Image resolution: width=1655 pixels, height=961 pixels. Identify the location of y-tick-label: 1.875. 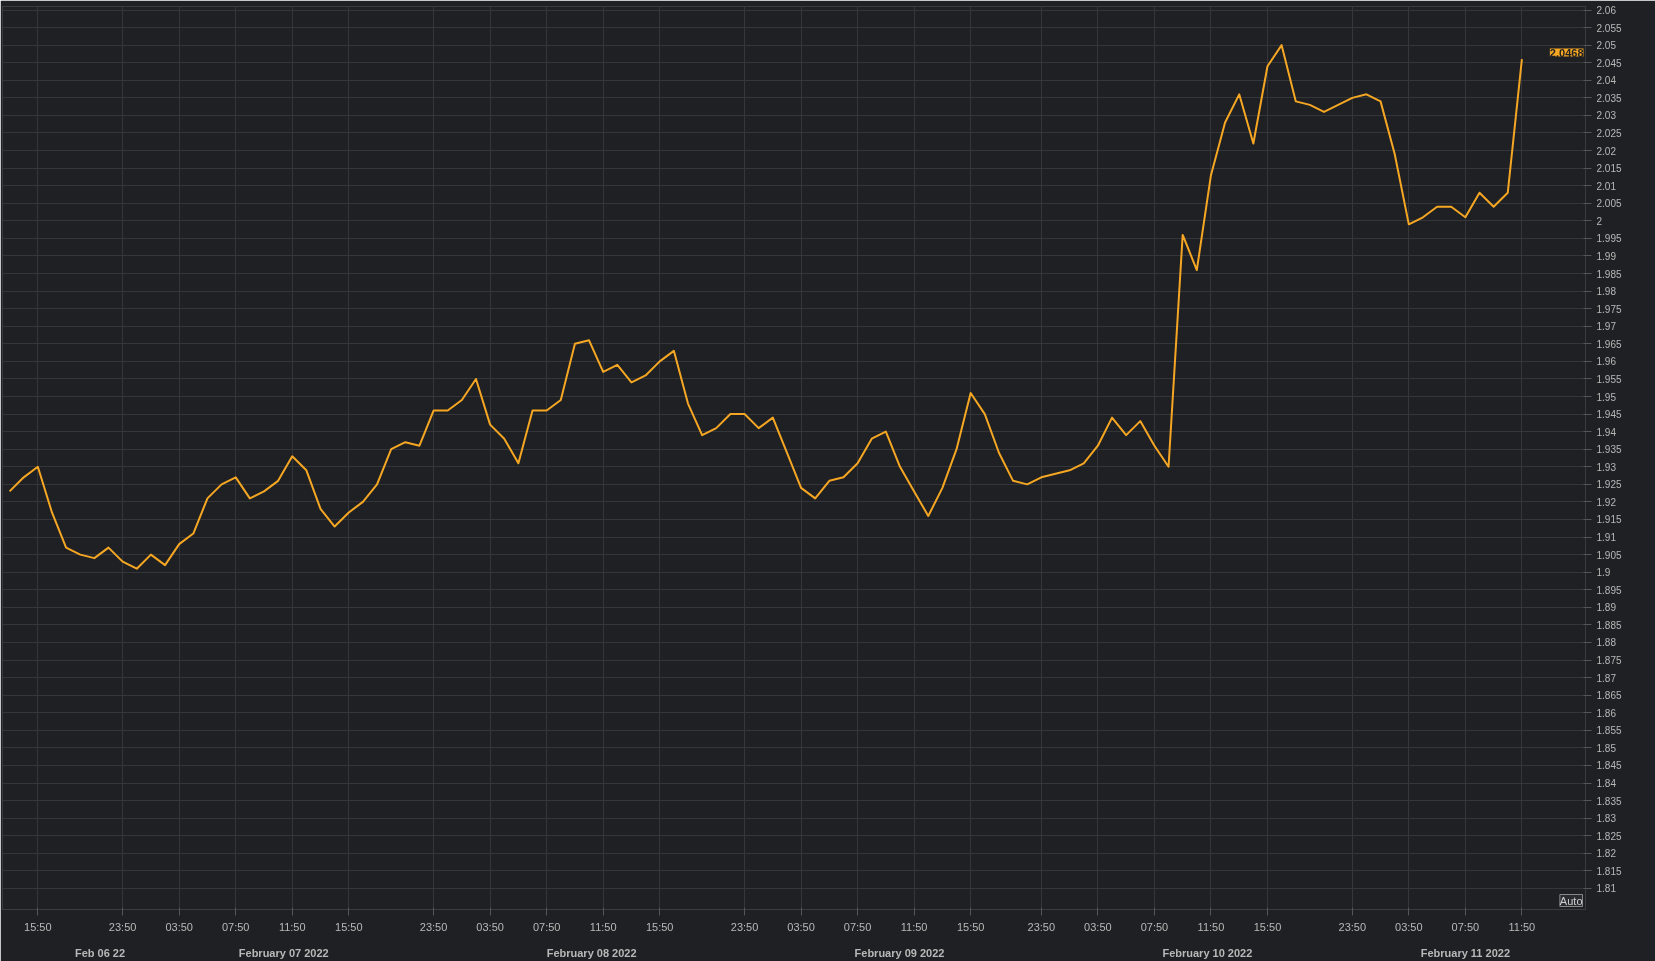
(1609, 661).